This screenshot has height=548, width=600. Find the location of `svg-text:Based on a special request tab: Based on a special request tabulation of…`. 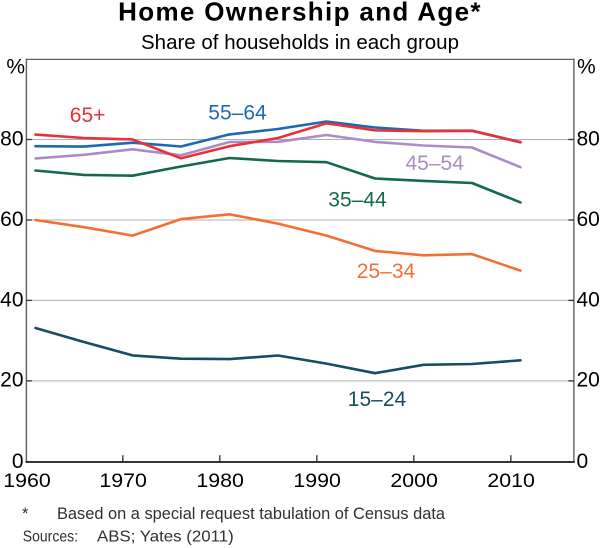

svg-text:Based on a special request tab: Based on a special request tabulation of… is located at coordinates (251, 514).